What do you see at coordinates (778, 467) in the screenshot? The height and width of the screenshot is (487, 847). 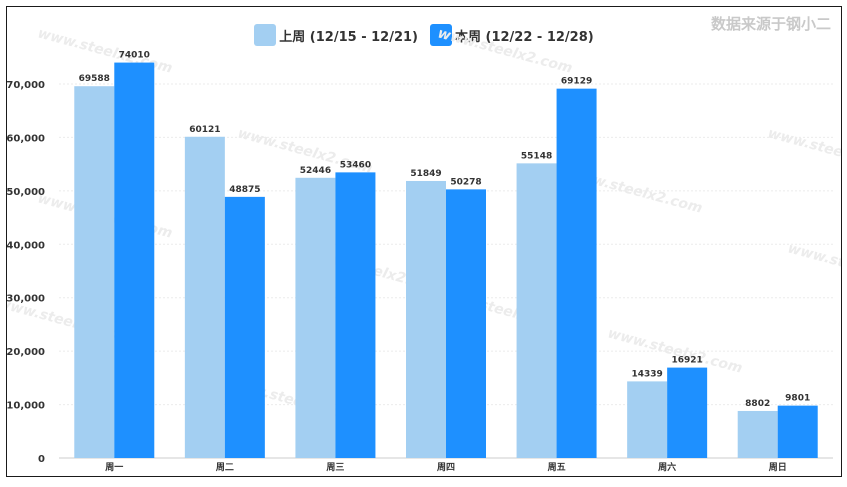 I see `x-category-label: 周日` at bounding box center [778, 467].